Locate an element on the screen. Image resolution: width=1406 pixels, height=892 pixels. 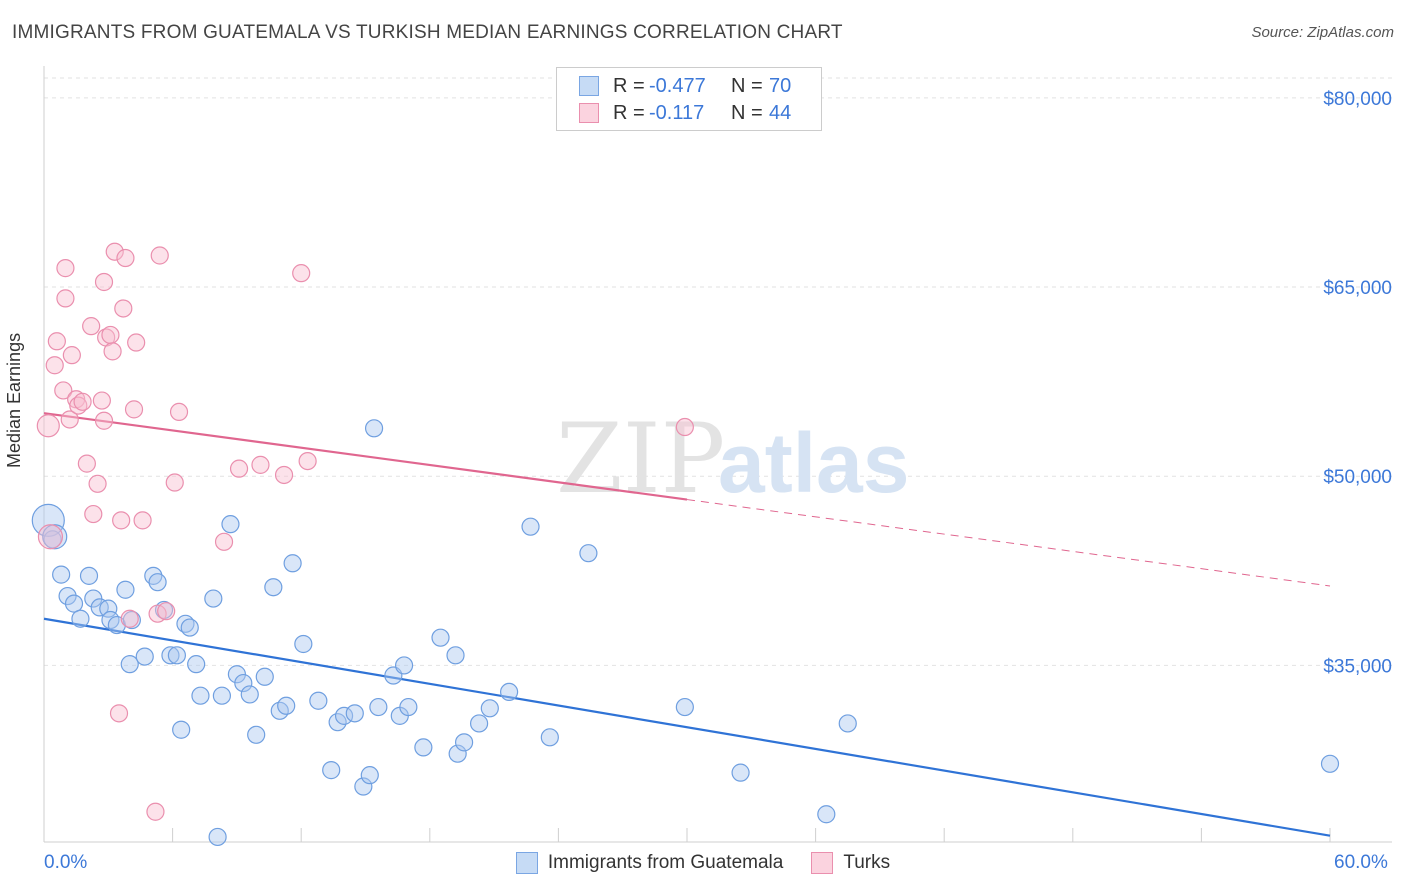
watermark-atlas: atlas is located at coordinates (813, 463).